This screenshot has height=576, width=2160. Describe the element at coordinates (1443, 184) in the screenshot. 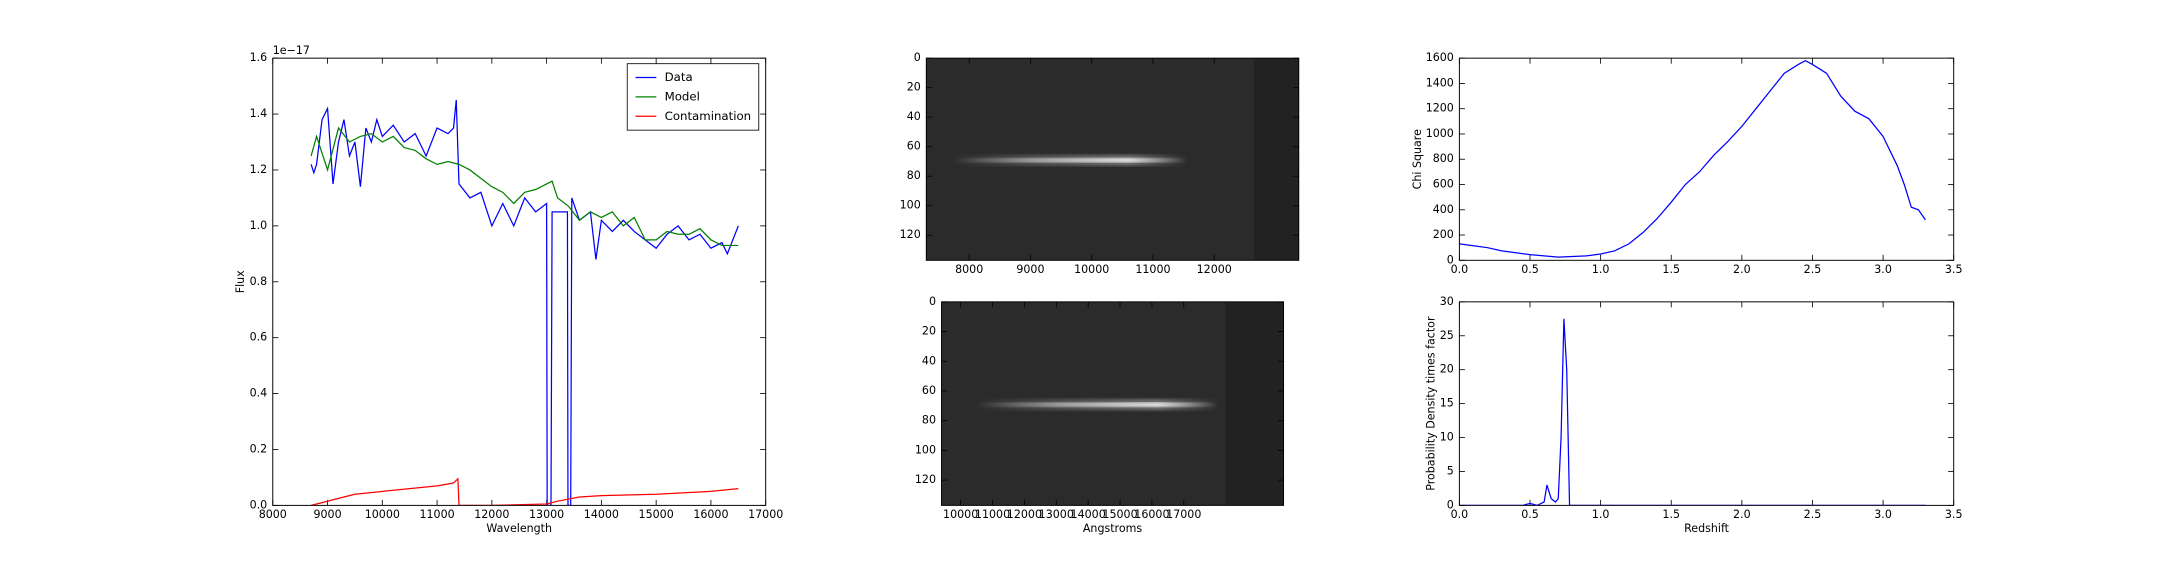

I see `y-tick-label: 600` at that location.